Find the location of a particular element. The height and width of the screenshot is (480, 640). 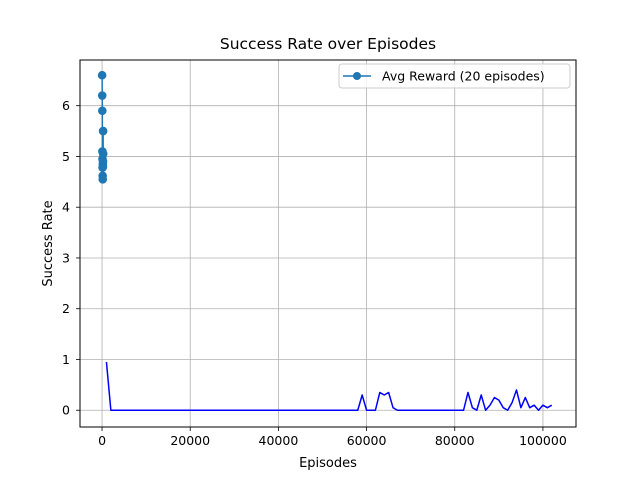

series-line is located at coordinates (329, 386).